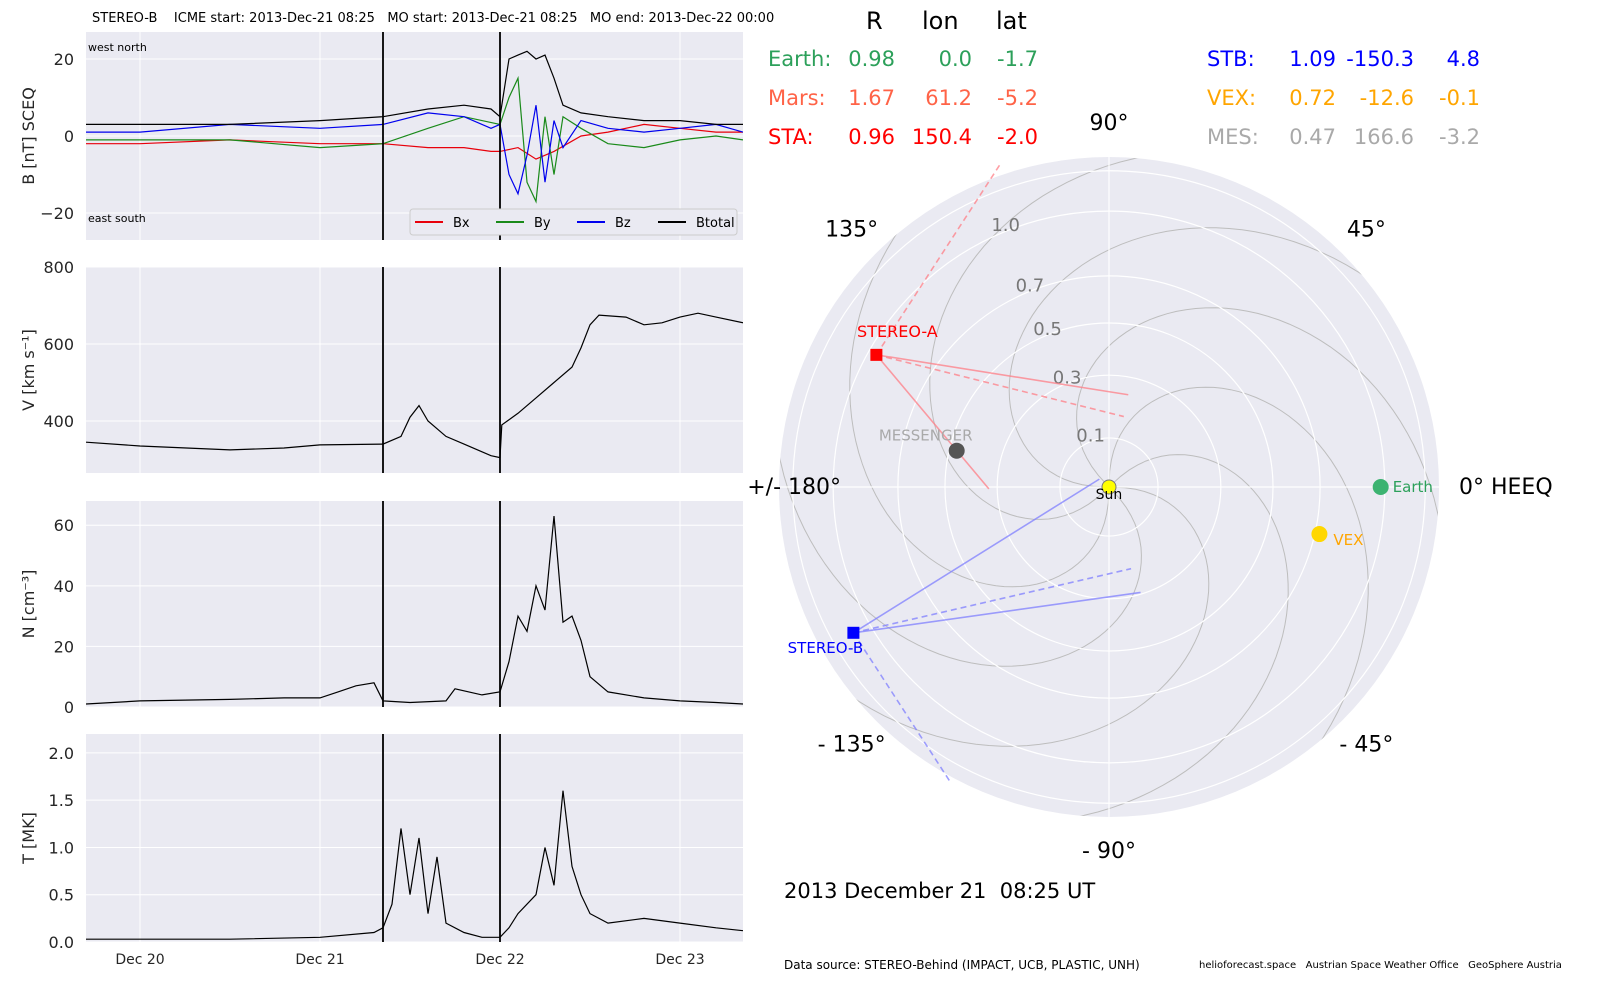 The height and width of the screenshot is (1000, 1600). I want to click on label-messenger: MESSENGER, so click(926, 436).